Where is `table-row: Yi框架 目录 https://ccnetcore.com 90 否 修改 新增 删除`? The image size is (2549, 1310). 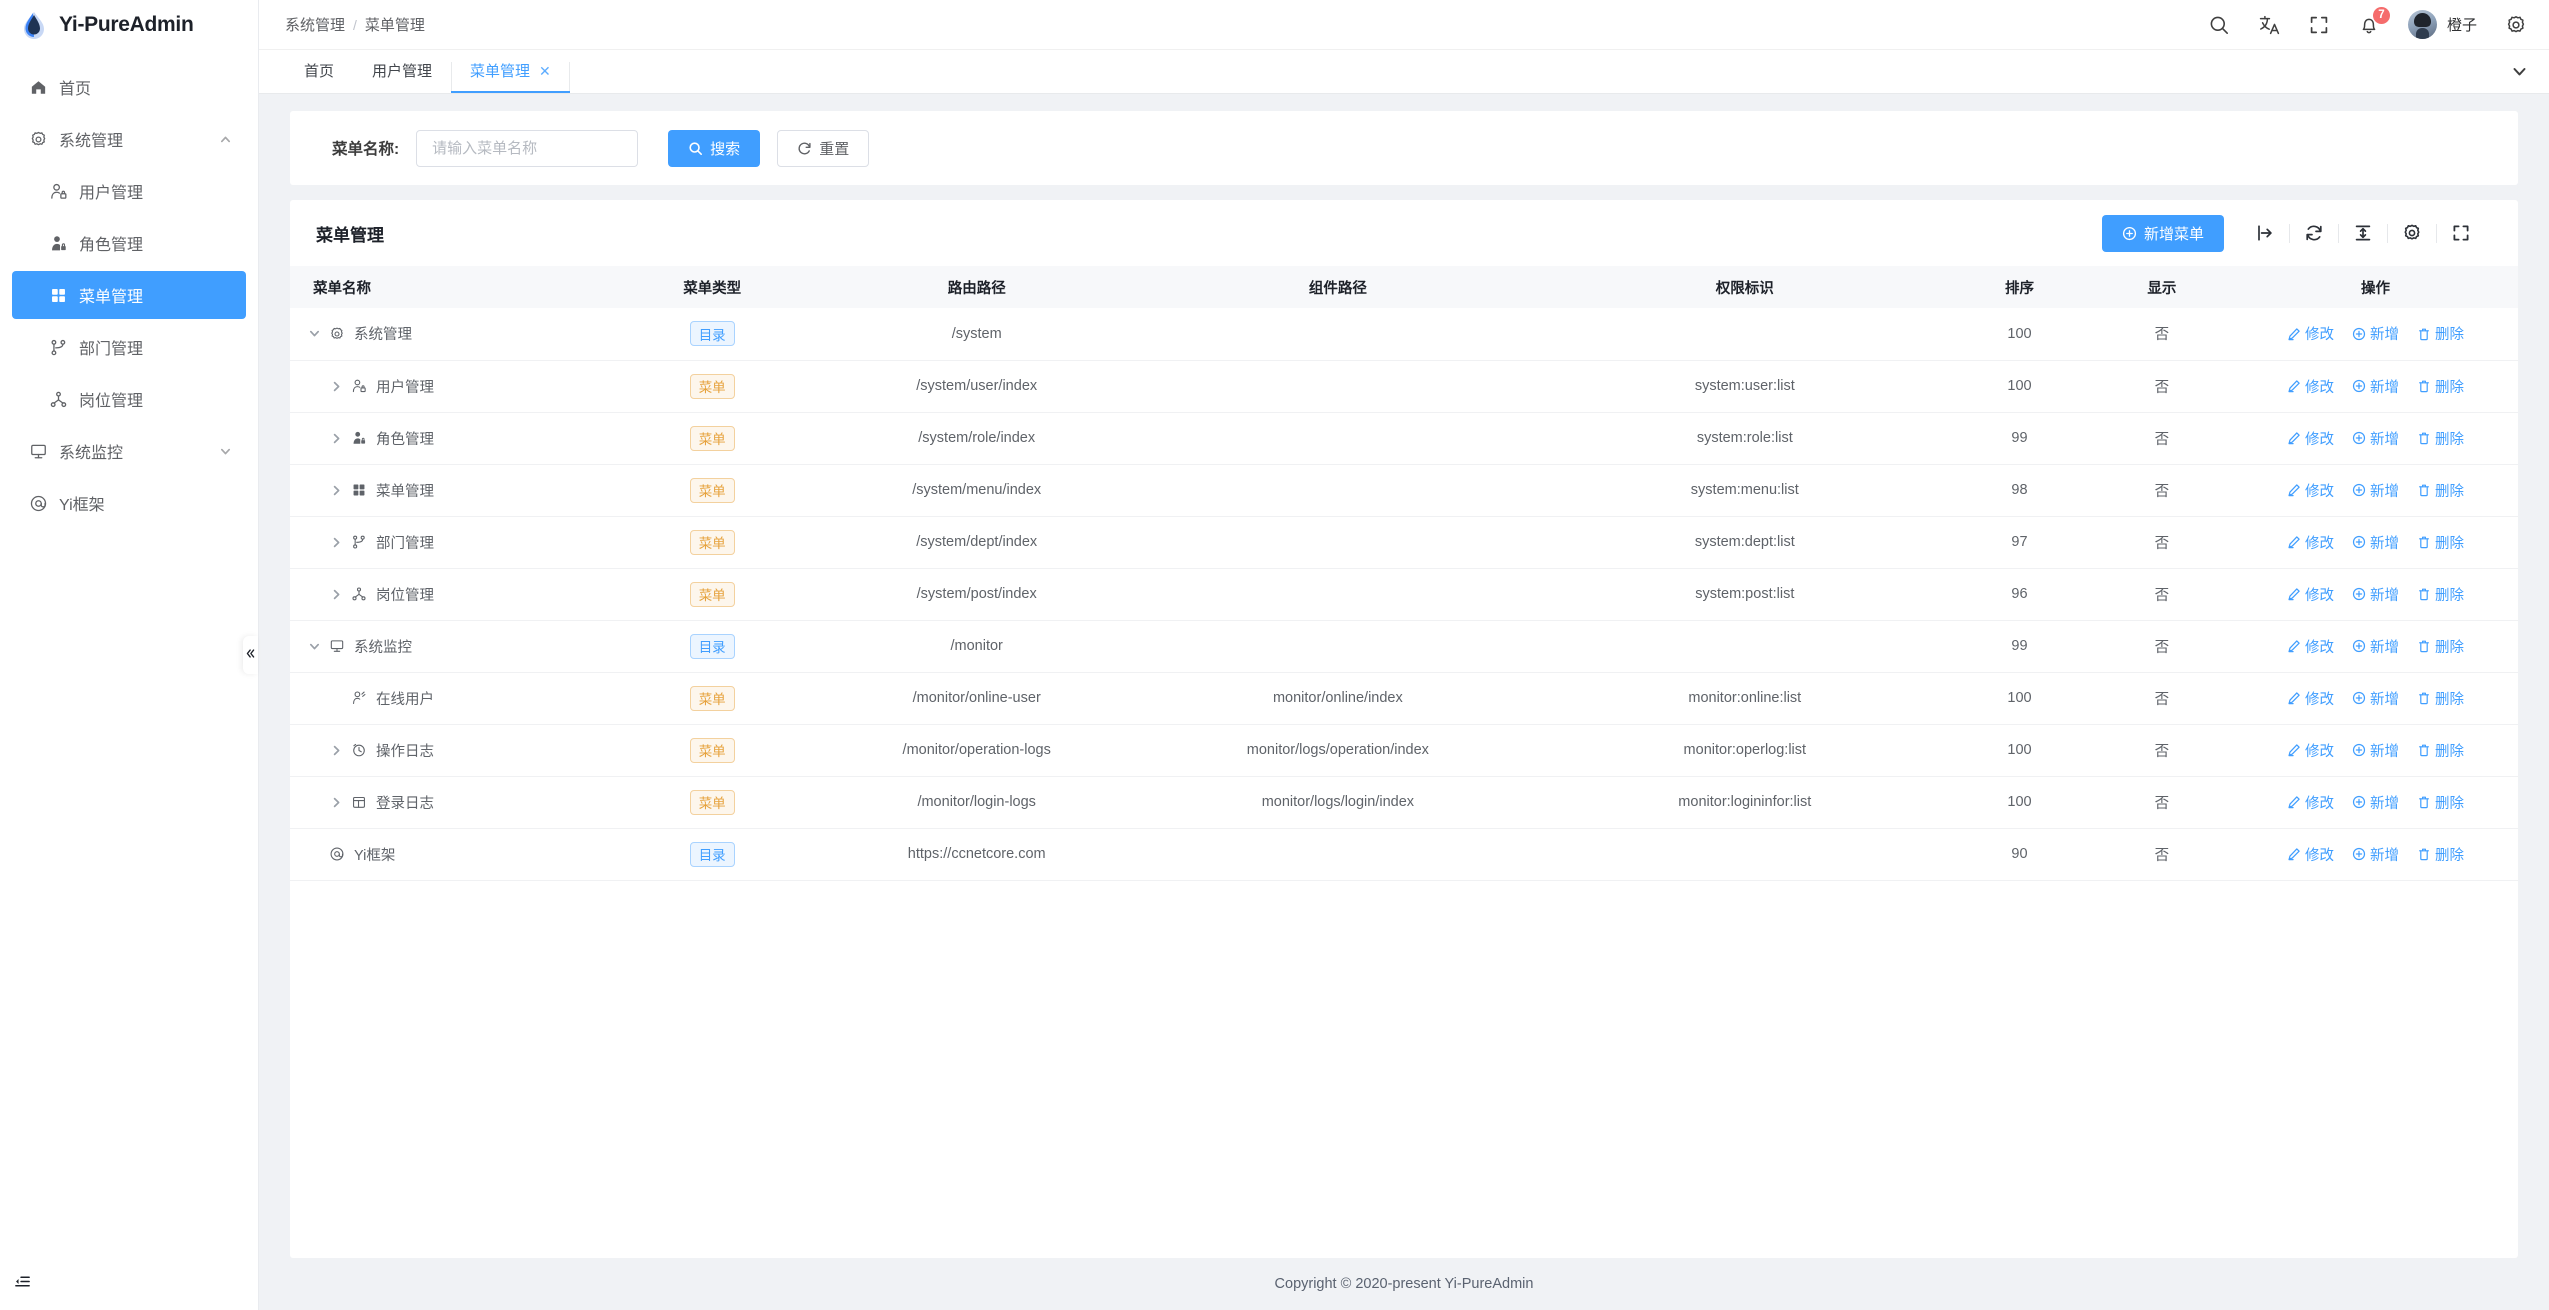 table-row: Yi框架 目录 https://ccnetcore.com 90 否 修改 新增 删除 is located at coordinates (1404, 854).